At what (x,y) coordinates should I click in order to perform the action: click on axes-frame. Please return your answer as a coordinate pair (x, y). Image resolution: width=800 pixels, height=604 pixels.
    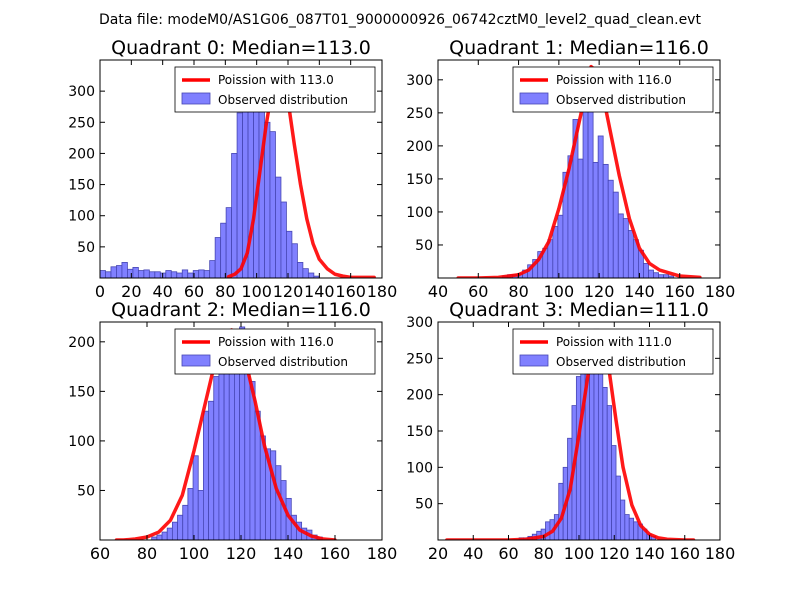
    Looking at the image, I should click on (241, 169).